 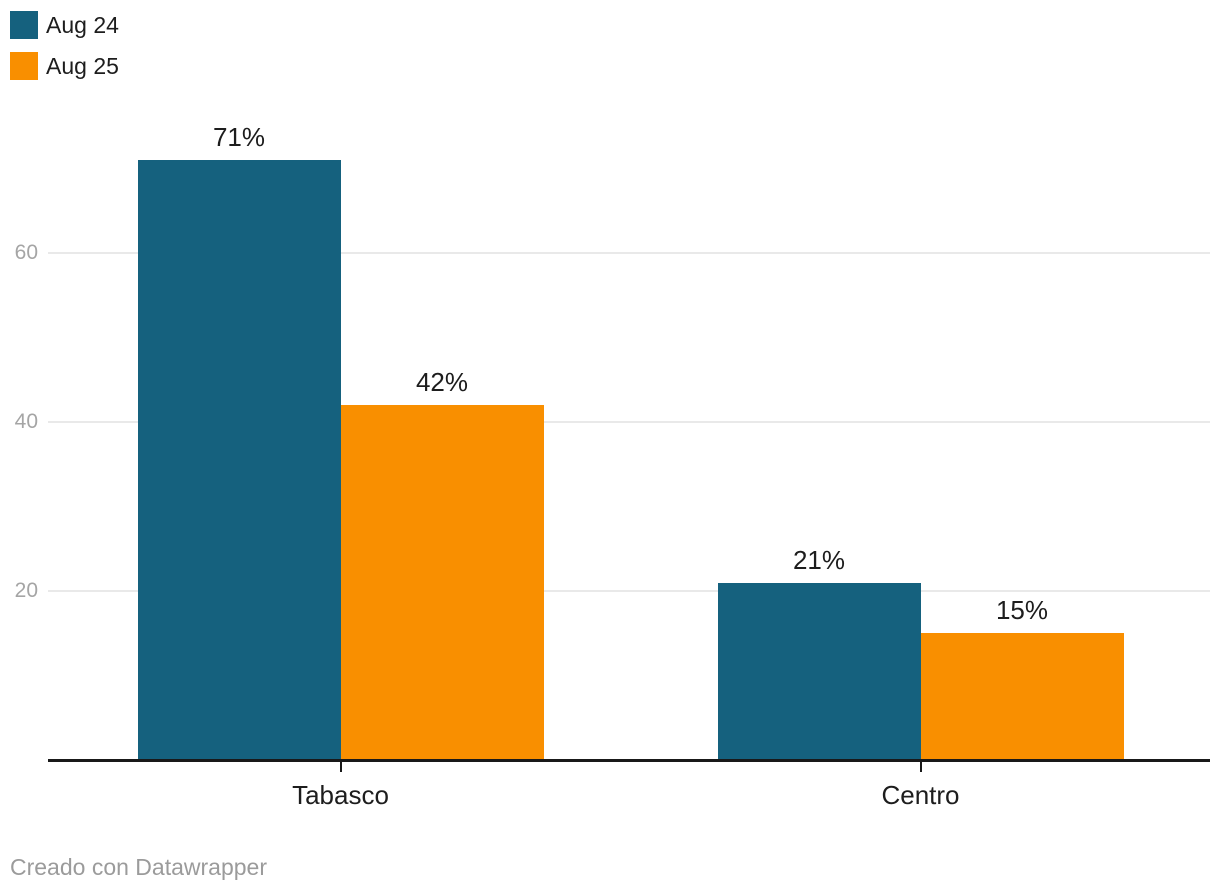 I want to click on legend-swatch-aug24, so click(x=24, y=25).